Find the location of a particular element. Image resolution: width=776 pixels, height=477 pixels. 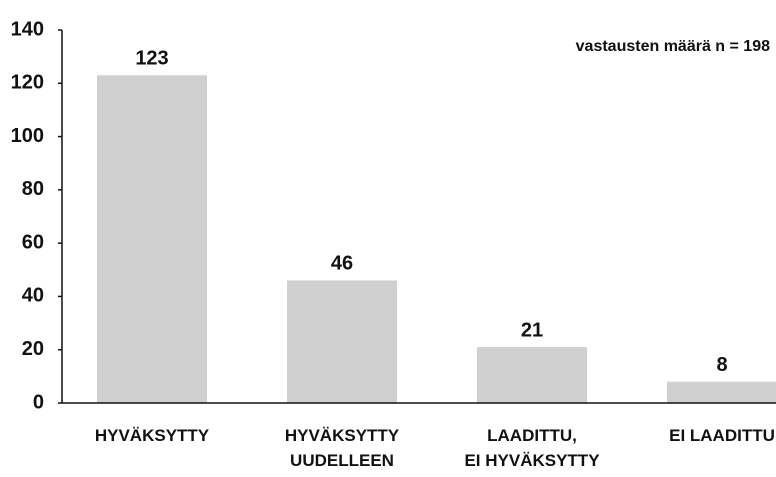

x-tick-label: HYVÄKSYTTY UUDELLEEN is located at coordinates (342, 448).